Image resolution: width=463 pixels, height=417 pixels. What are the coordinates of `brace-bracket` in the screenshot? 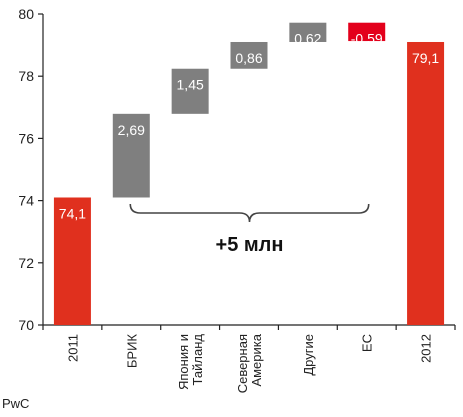 It's located at (249, 213).